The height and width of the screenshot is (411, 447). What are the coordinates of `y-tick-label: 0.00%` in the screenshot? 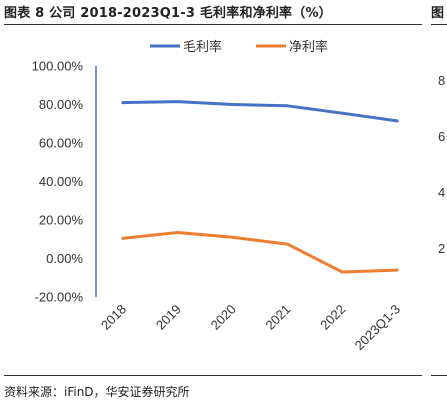 It's located at (64, 258).